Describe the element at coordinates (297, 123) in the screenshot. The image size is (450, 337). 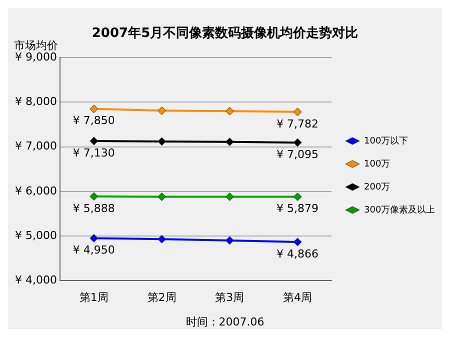
I see `data-label: ¥ 7,782` at that location.